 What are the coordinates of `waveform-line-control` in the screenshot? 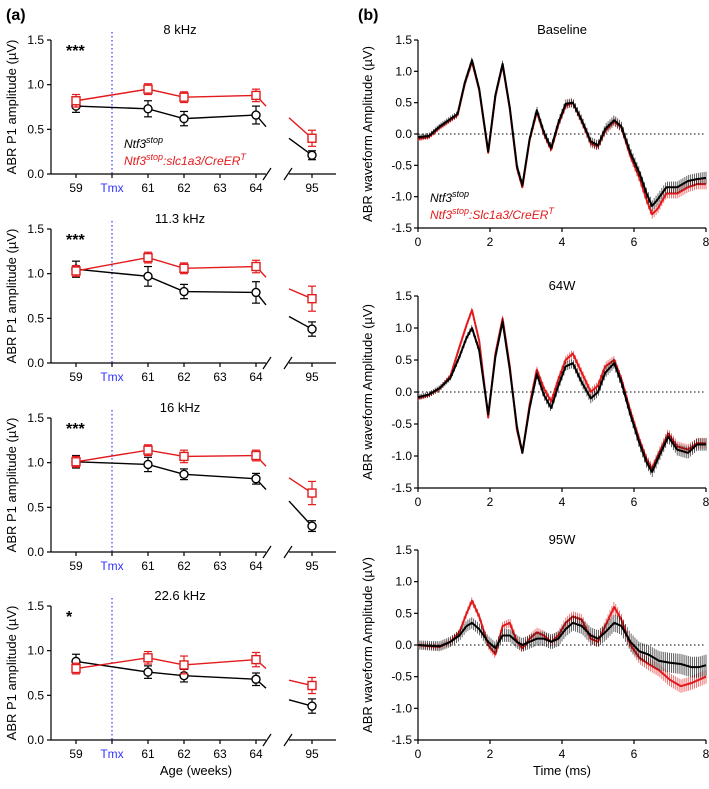 It's located at (562, 645).